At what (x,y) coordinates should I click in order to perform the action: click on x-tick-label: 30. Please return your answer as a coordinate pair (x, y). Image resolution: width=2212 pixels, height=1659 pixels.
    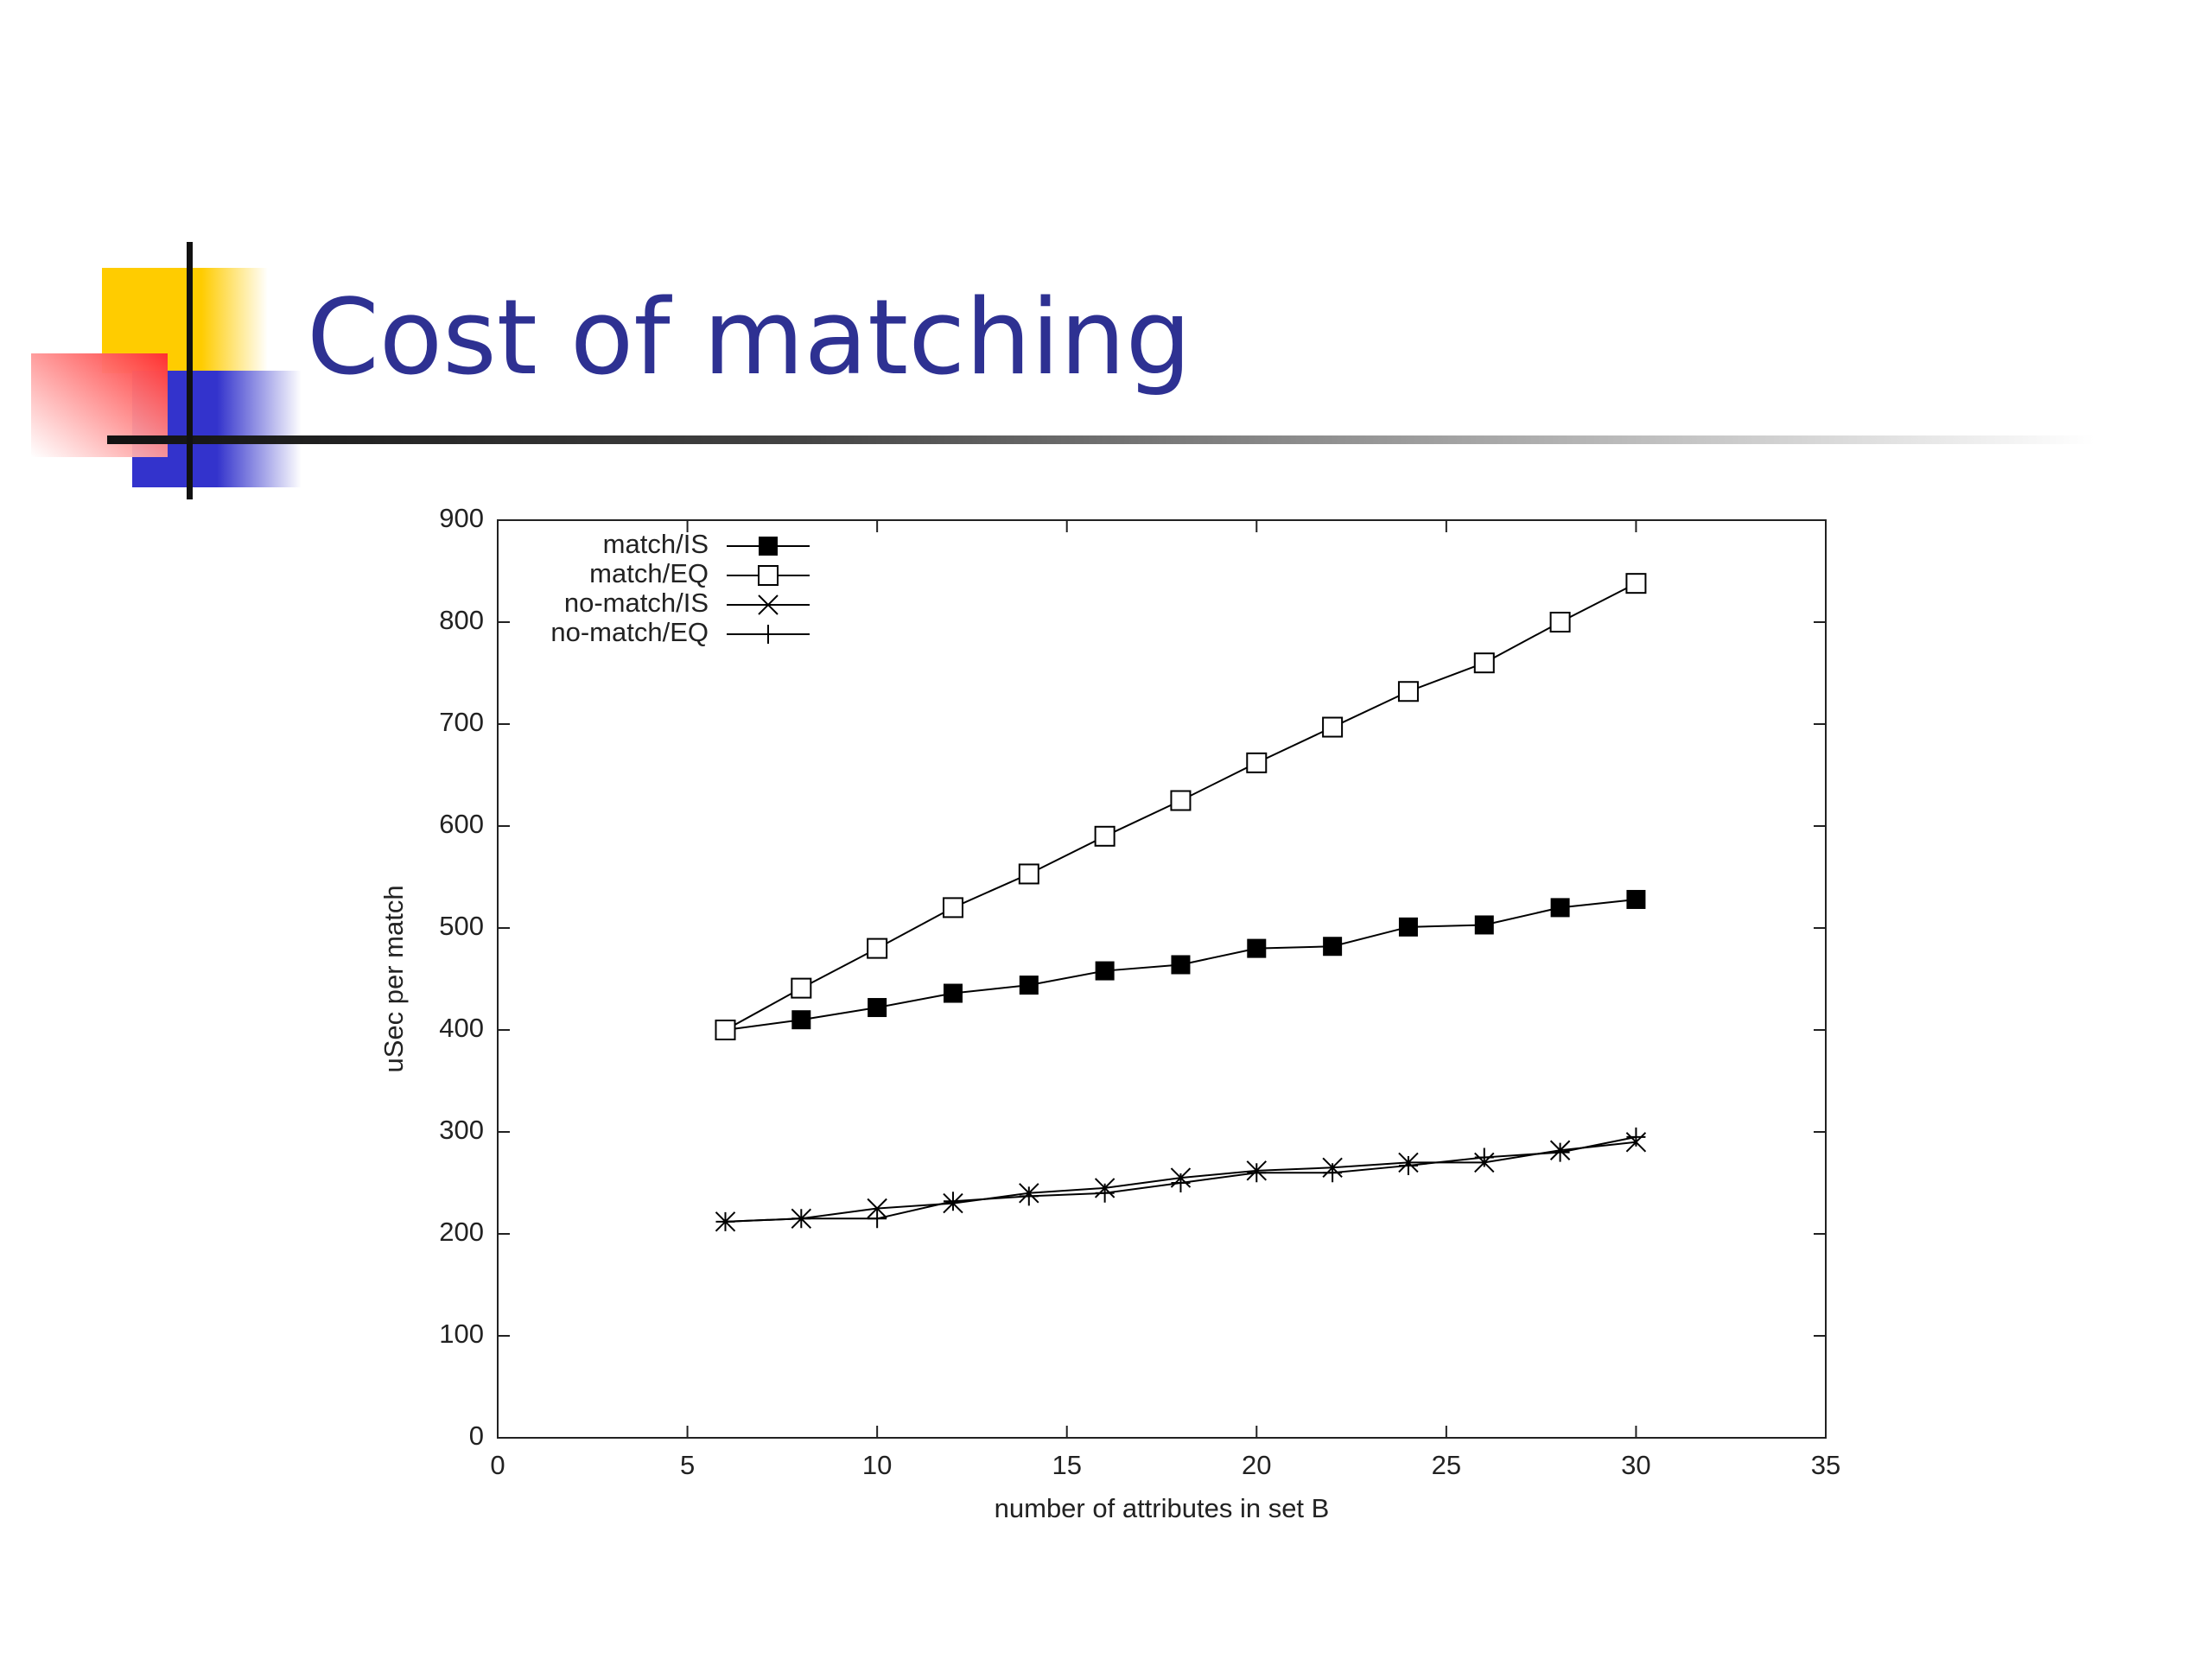
    Looking at the image, I should click on (1635, 1465).